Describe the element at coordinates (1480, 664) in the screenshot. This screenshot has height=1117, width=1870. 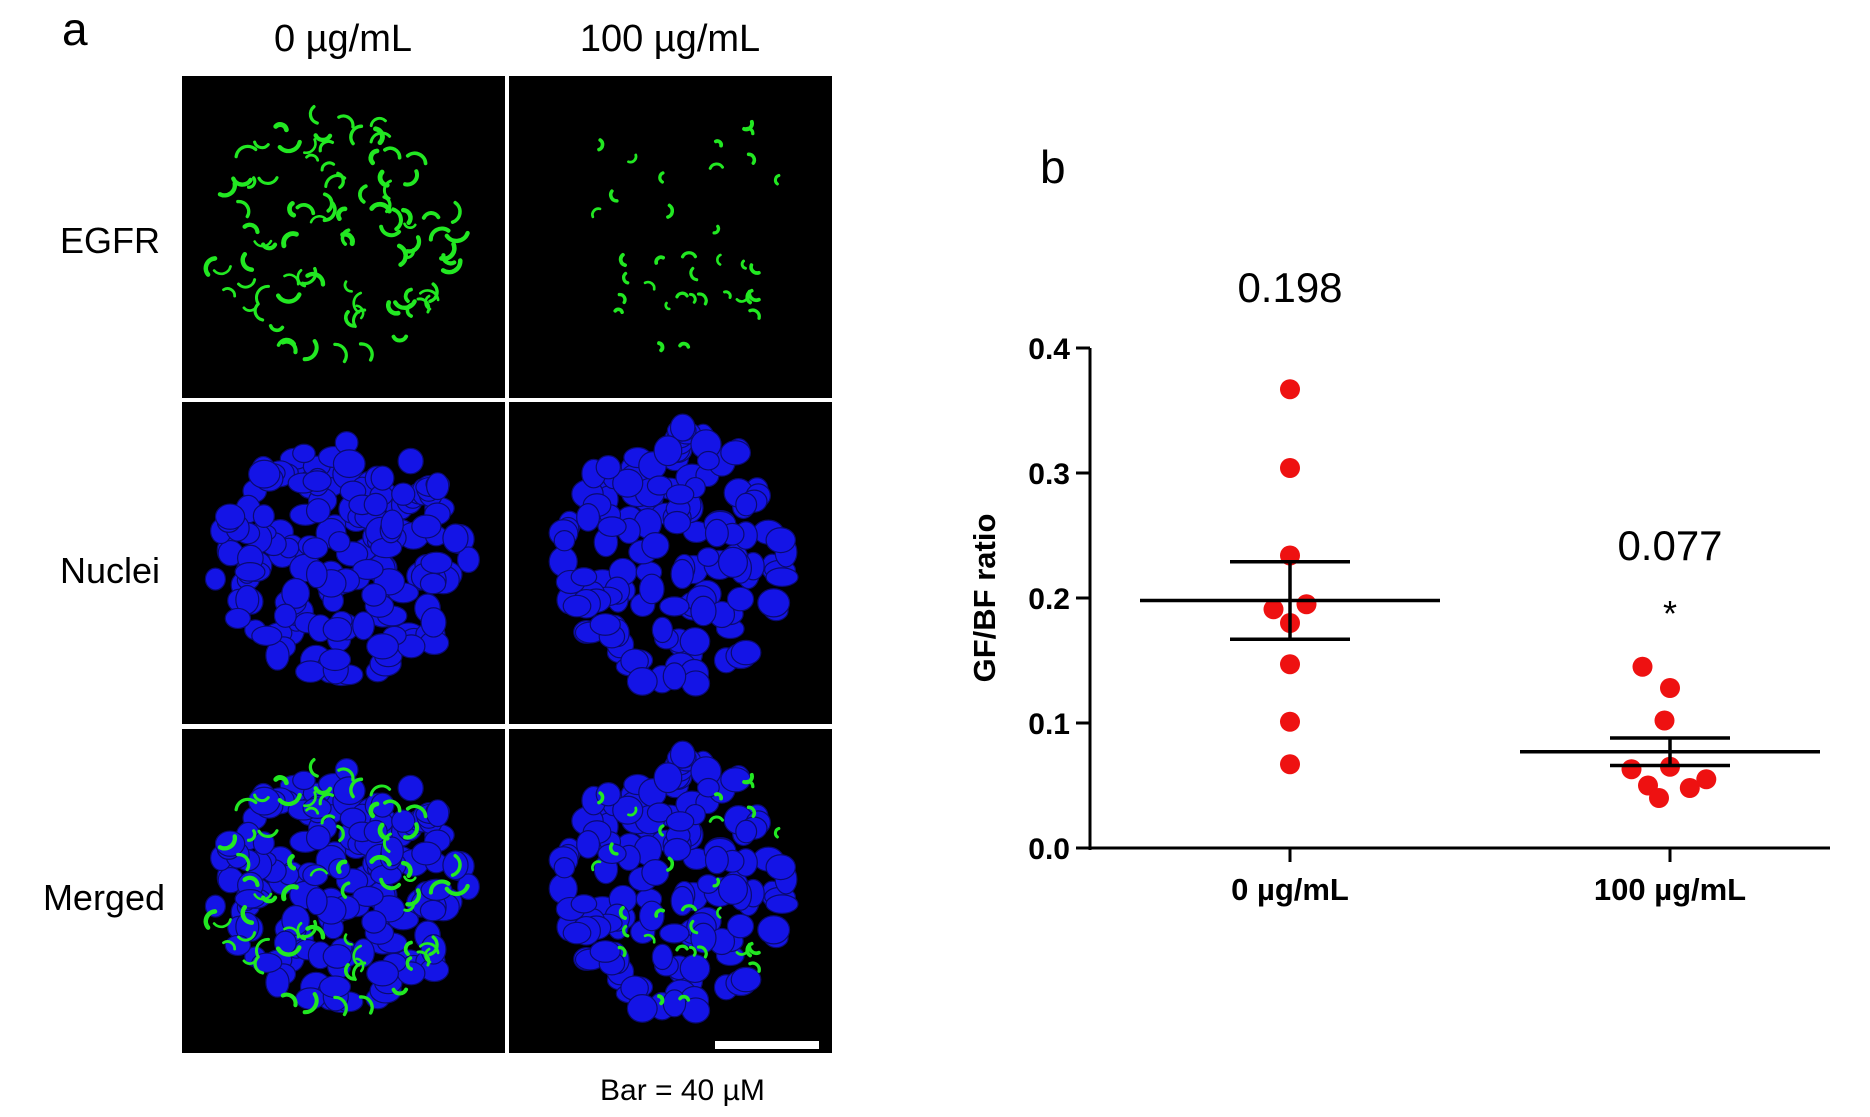
I see `mean-sem-bars` at that location.